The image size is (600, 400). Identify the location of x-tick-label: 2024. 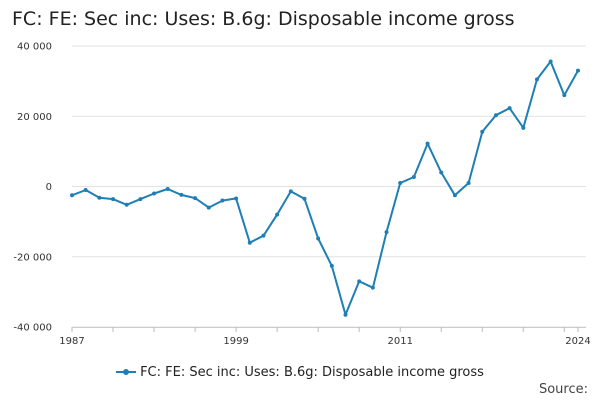
(577, 341).